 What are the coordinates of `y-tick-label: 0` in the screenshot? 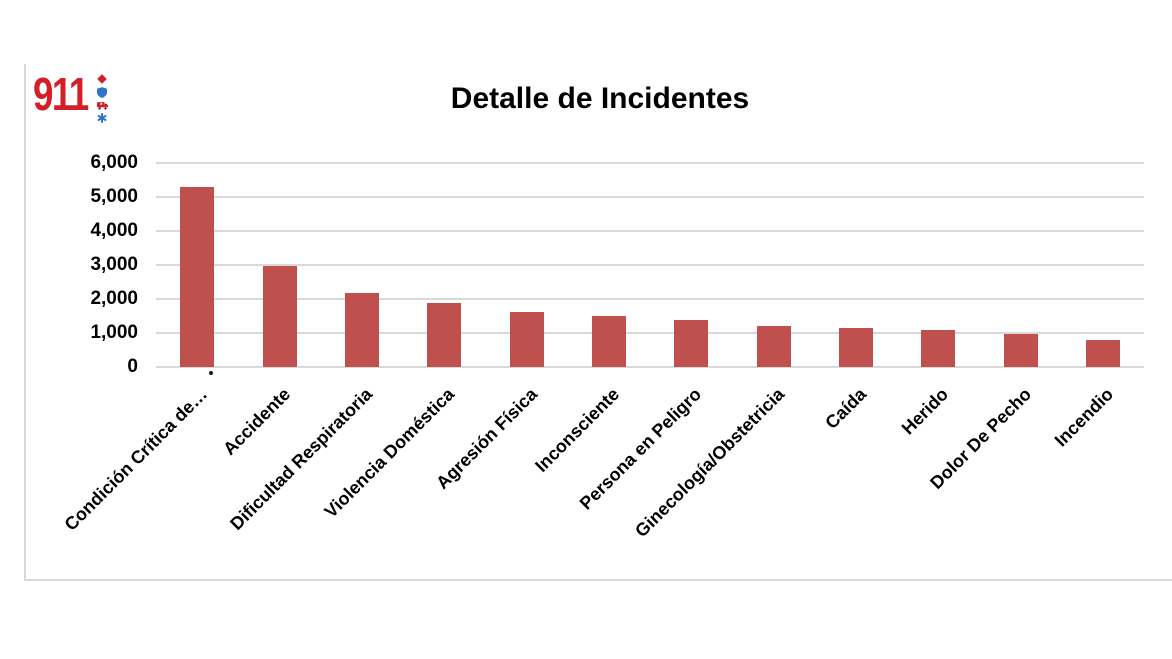 It's located at (132, 366).